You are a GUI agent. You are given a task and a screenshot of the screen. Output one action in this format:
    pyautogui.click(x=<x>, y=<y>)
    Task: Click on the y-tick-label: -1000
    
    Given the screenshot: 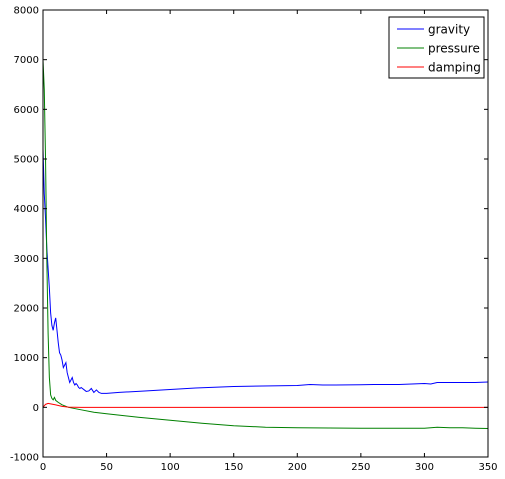 What is the action you would take?
    pyautogui.click(x=24, y=458)
    